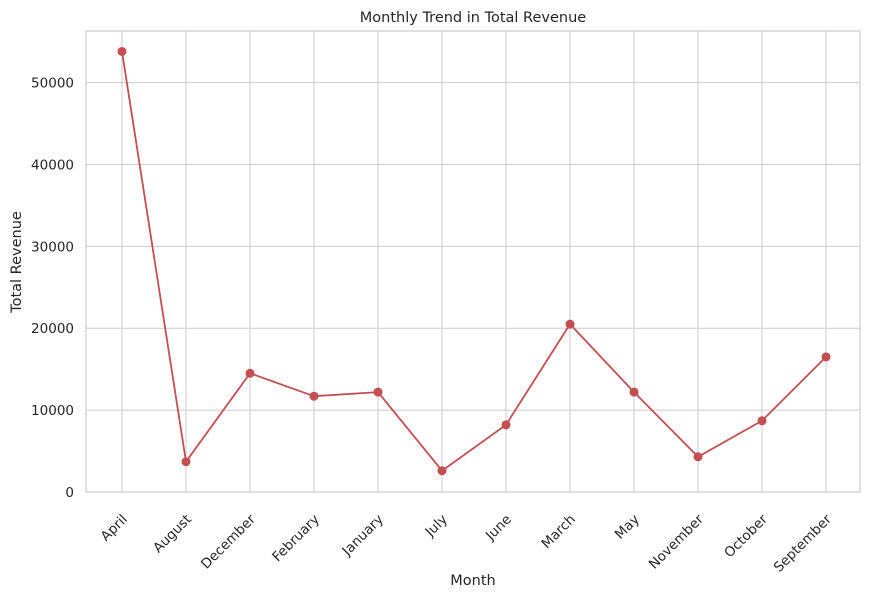  Describe the element at coordinates (296, 539) in the screenshot. I see `x-tick-label: February` at that location.